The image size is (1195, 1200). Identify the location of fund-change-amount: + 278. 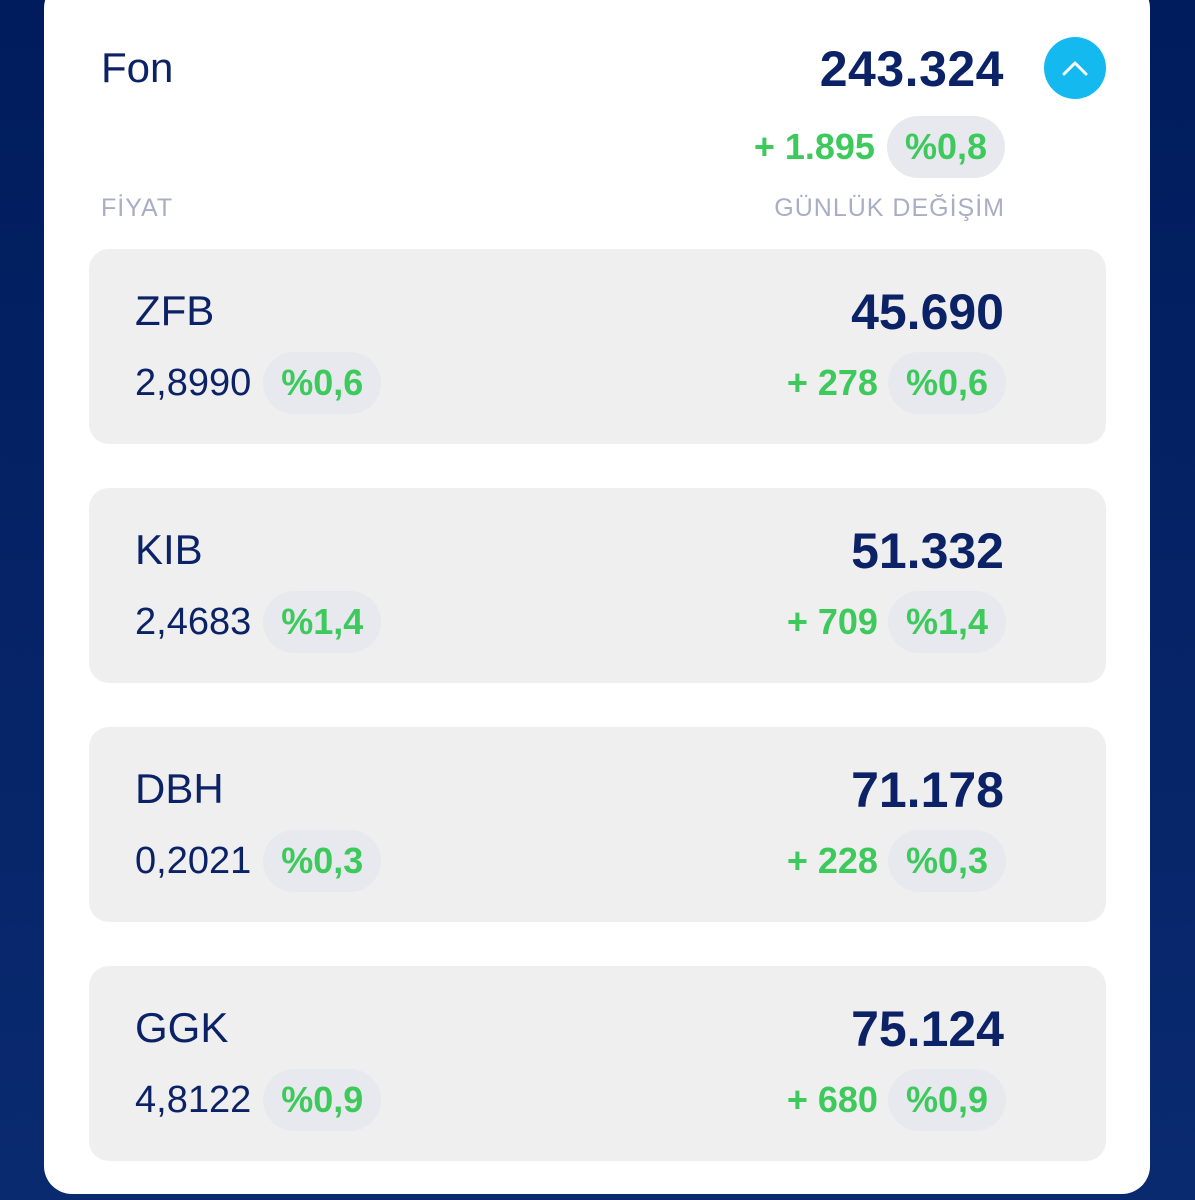
(832, 382).